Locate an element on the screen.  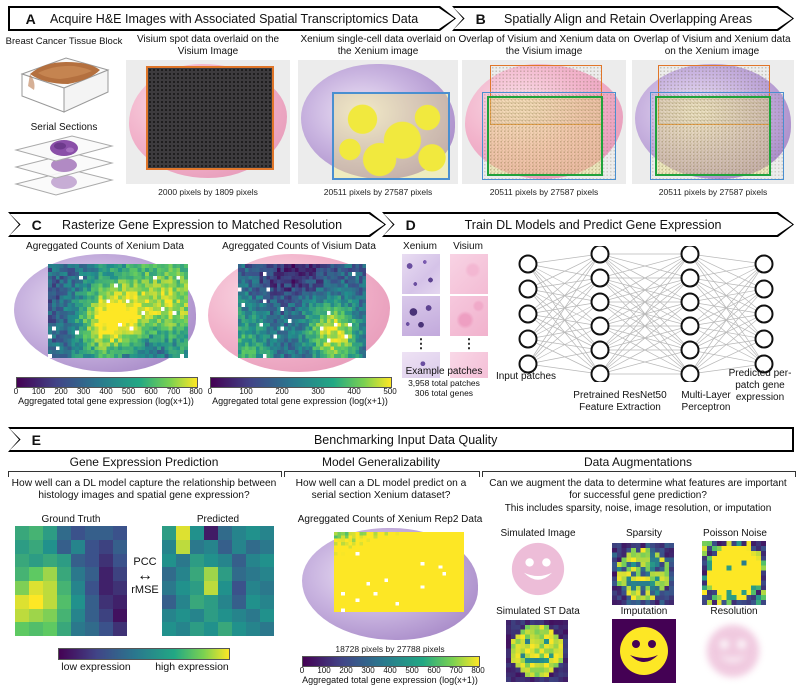
rep2-image is located at coordinates (390, 584).